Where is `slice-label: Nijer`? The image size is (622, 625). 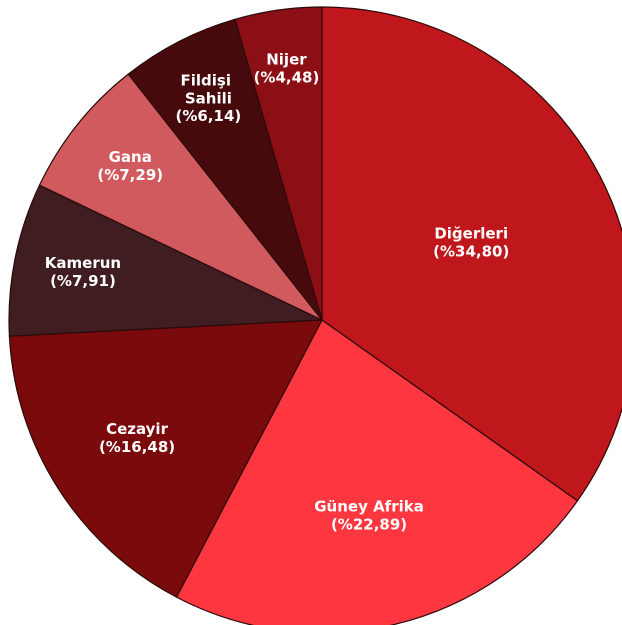
slice-label: Nijer is located at coordinates (286, 60).